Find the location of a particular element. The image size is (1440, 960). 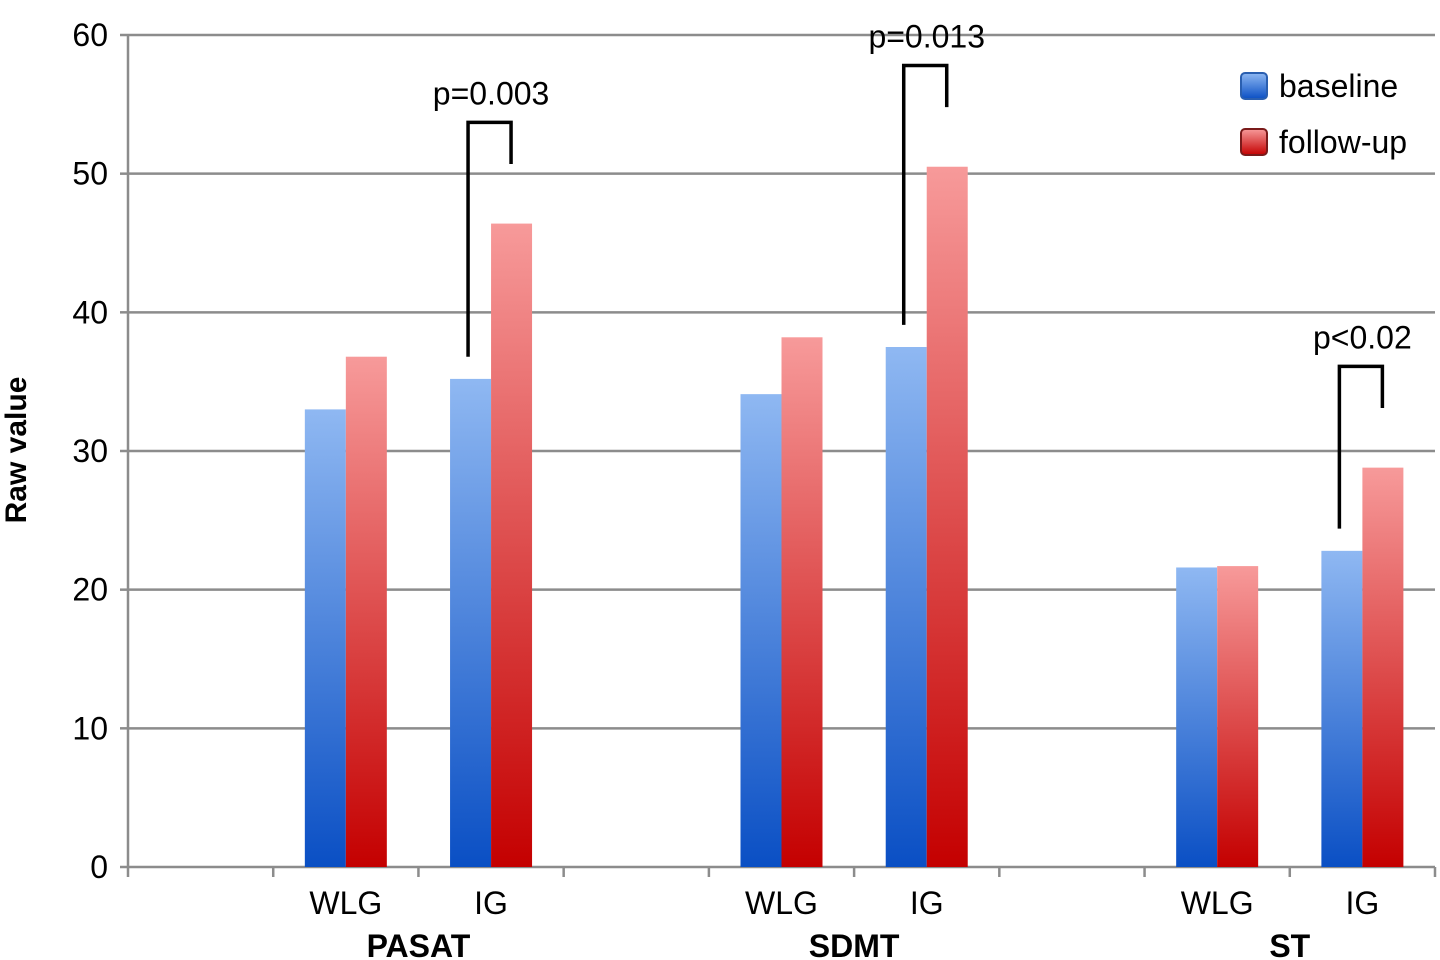

y-tick-label: 30 is located at coordinates (90, 451).